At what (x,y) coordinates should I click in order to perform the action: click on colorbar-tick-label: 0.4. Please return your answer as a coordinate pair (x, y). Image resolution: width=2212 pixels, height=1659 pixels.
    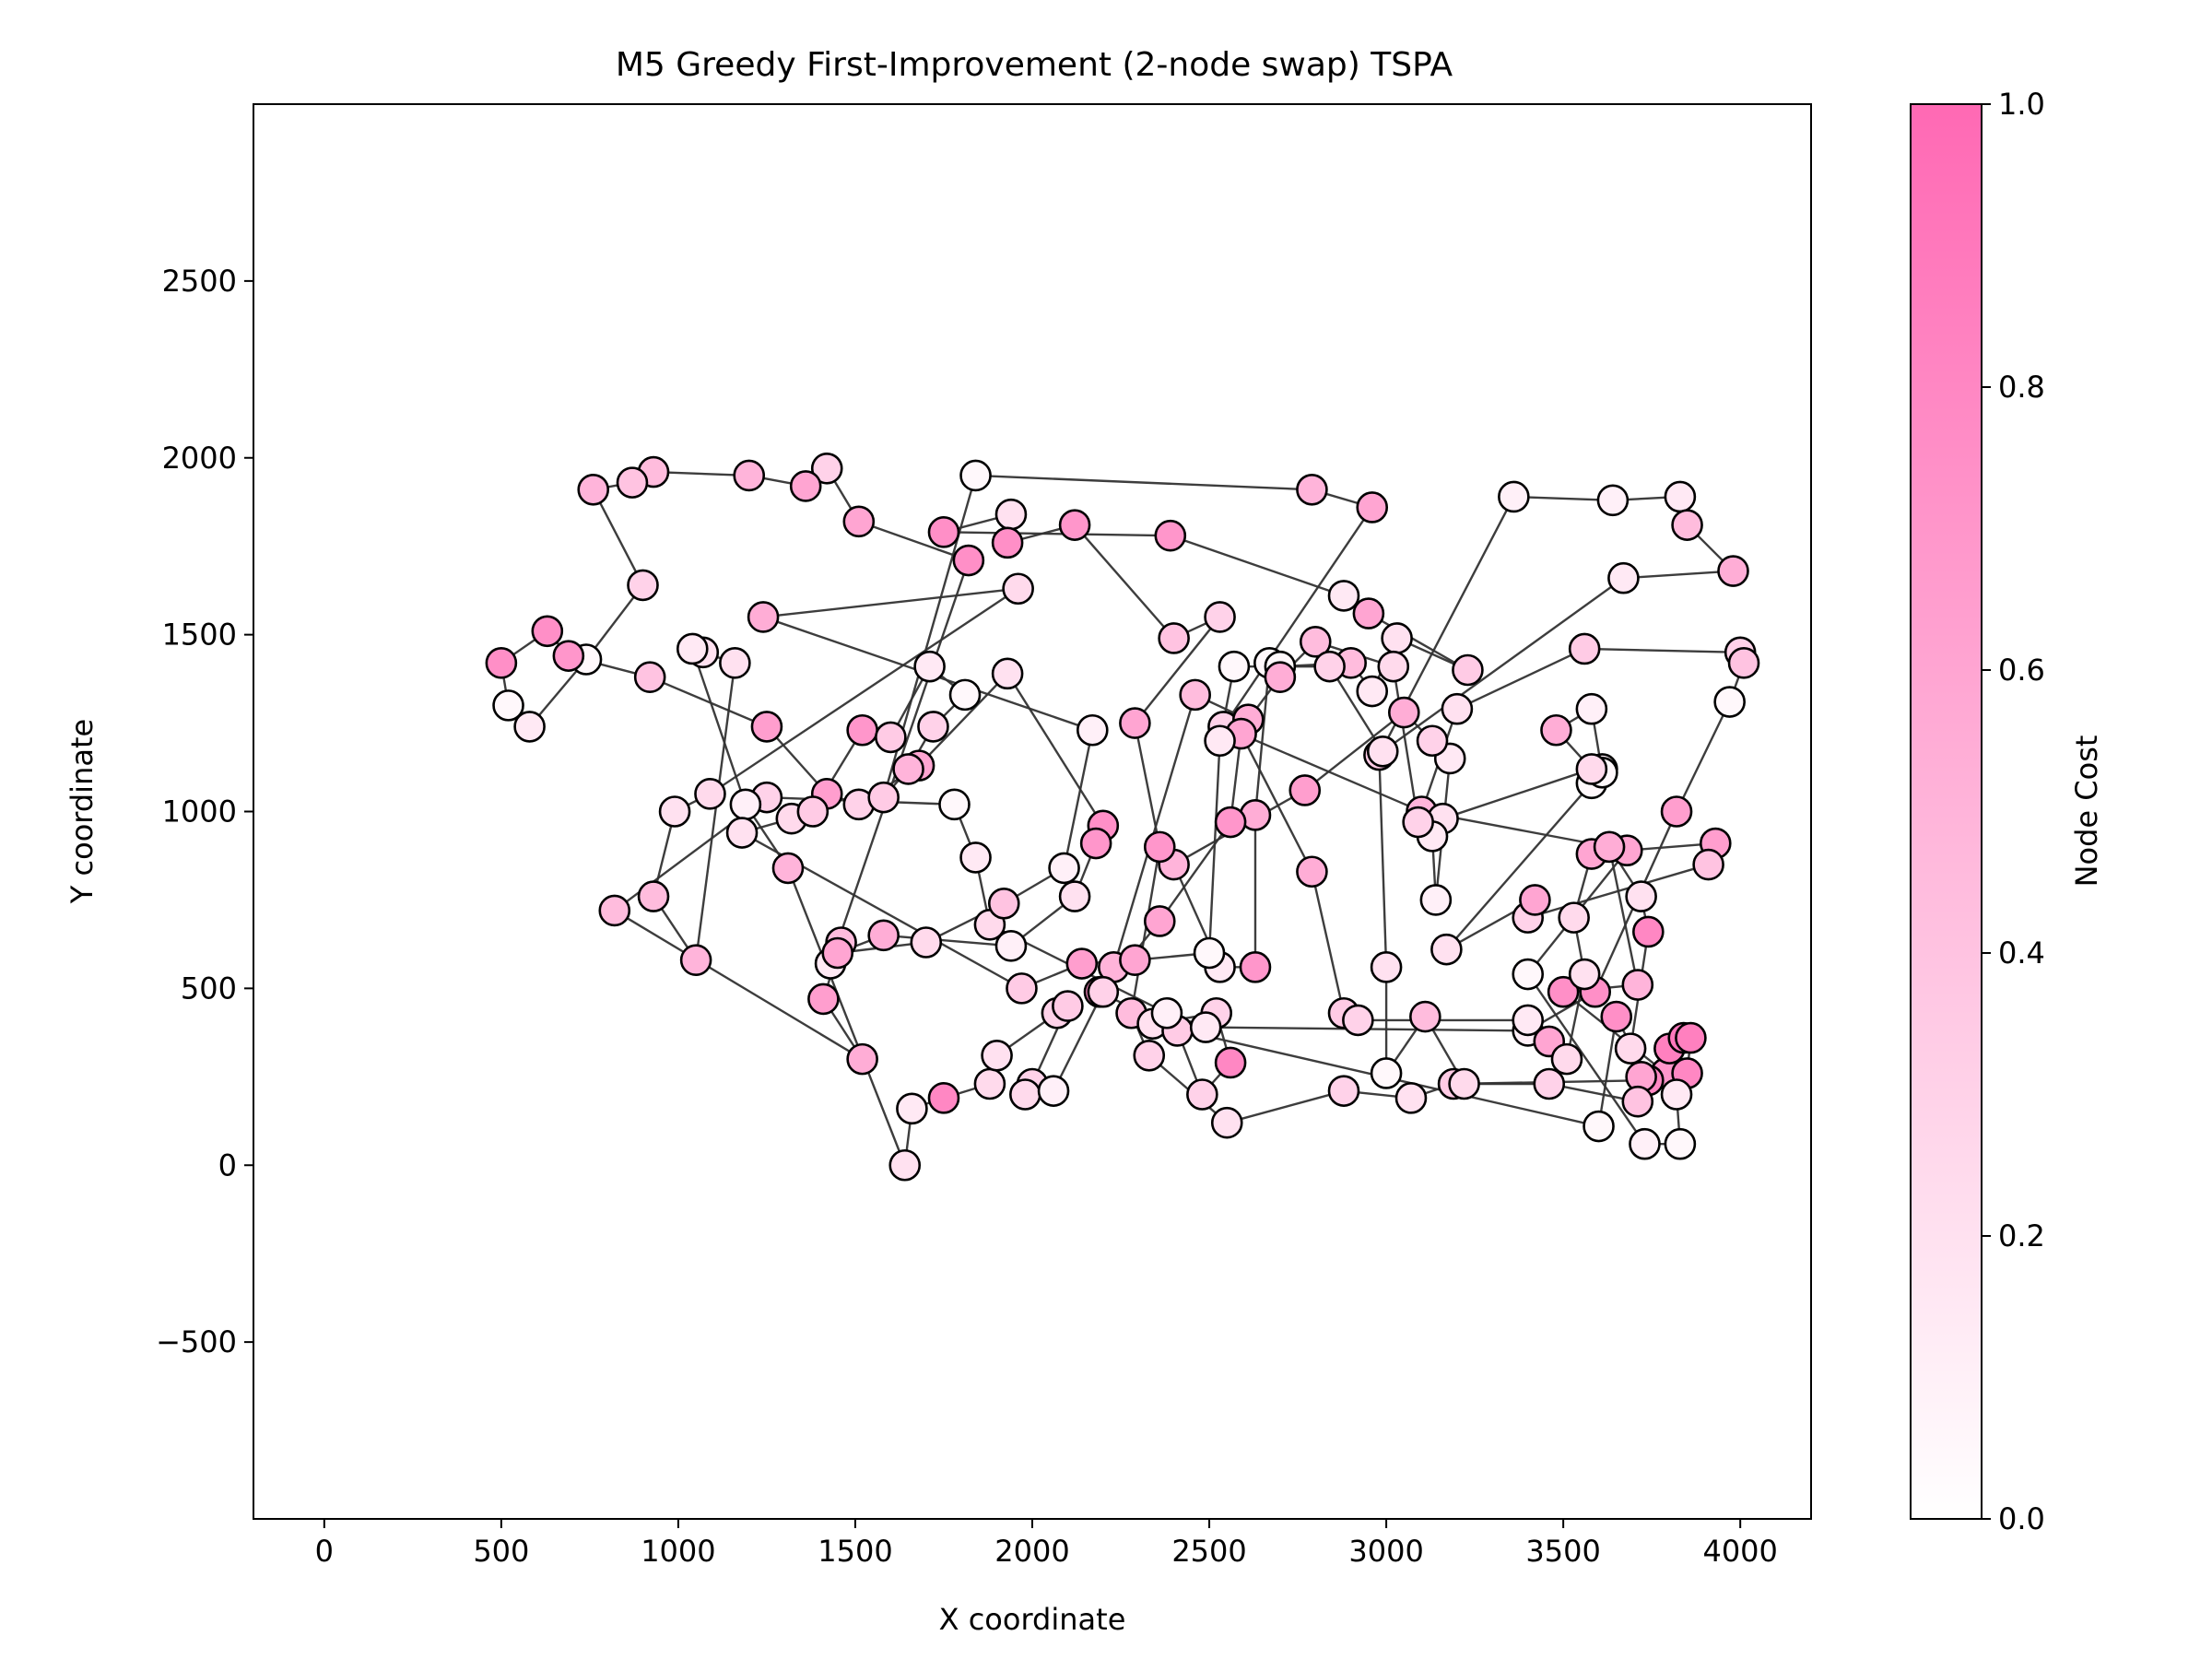
    Looking at the image, I should click on (2021, 953).